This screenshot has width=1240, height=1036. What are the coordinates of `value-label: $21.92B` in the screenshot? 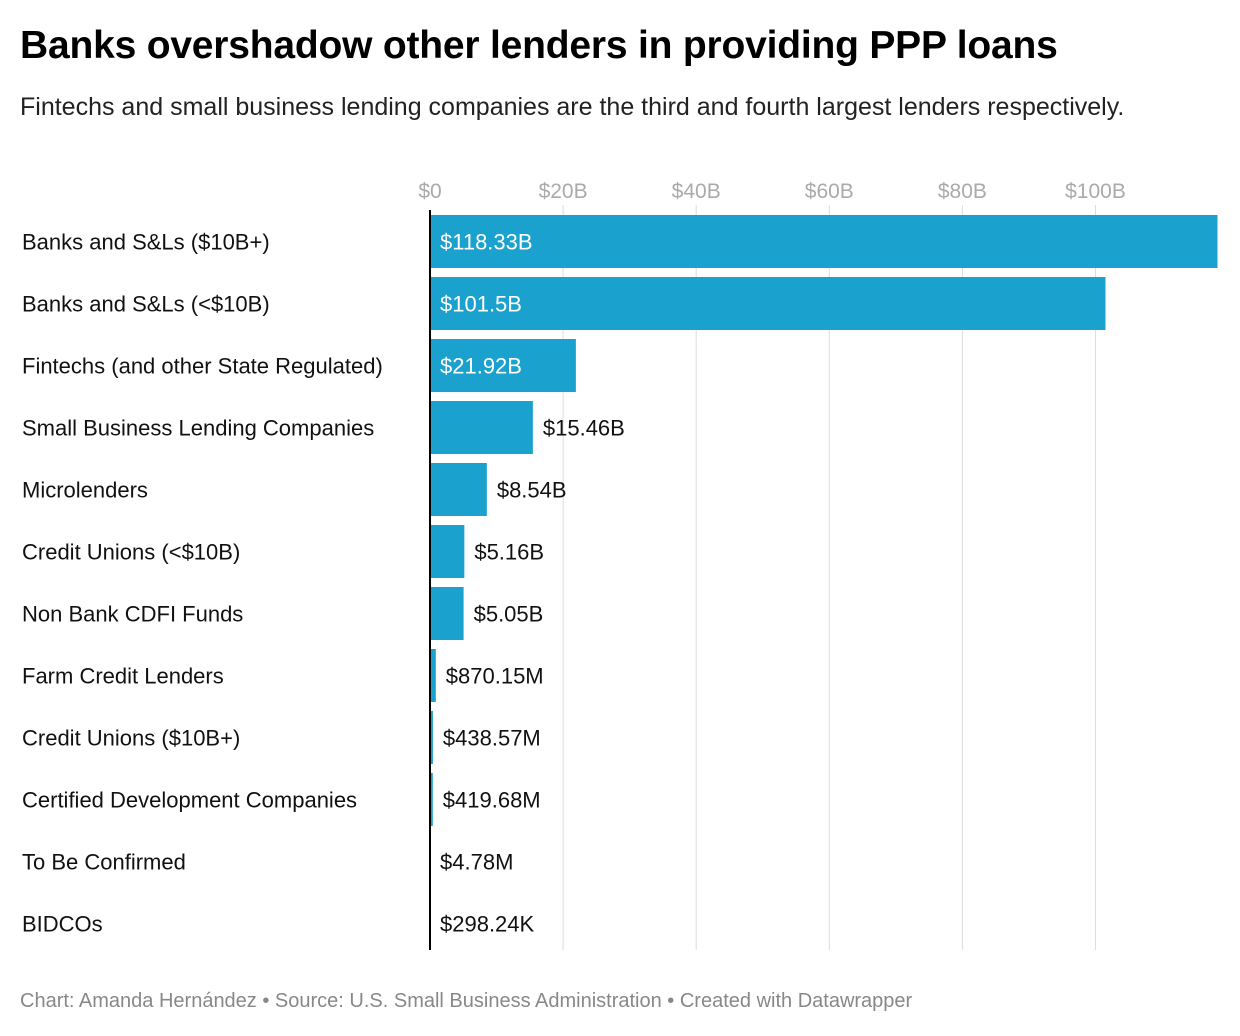 It's located at (481, 366).